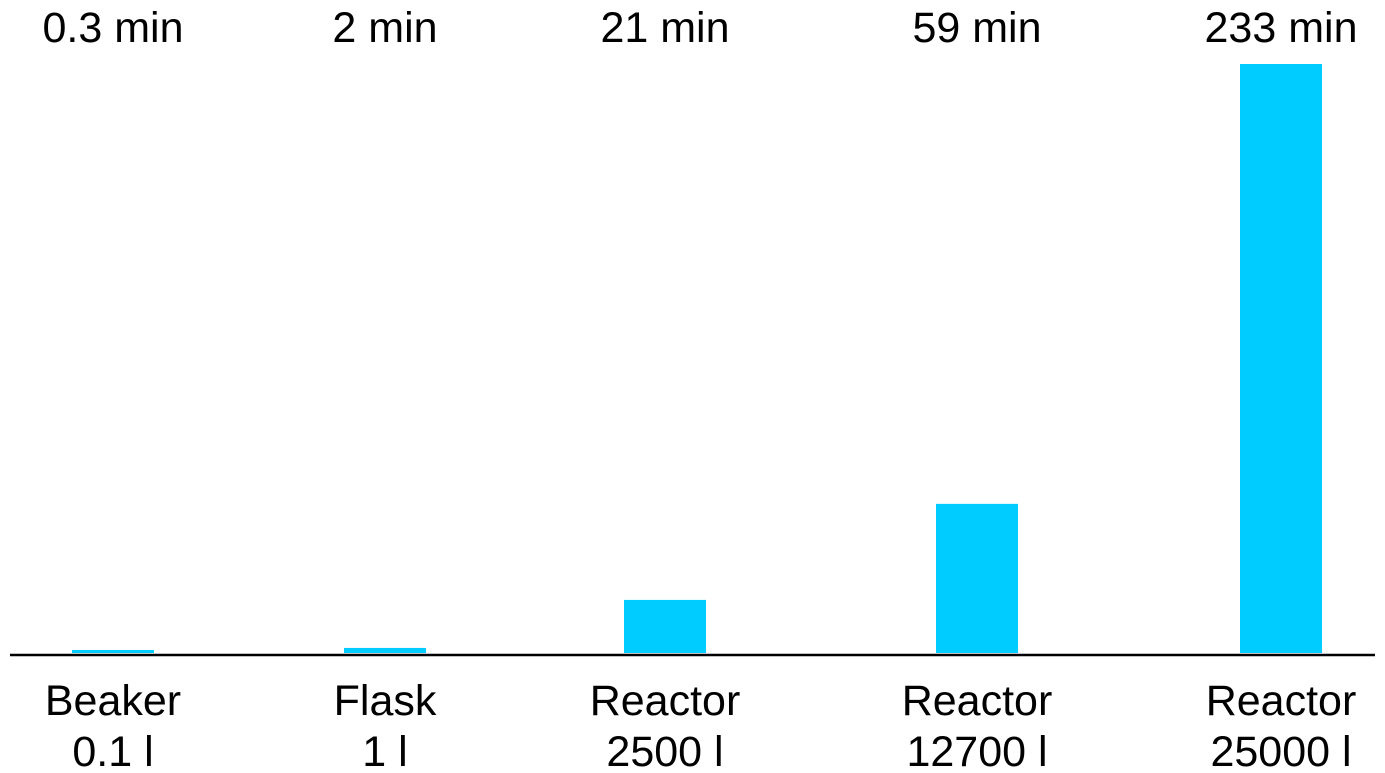 This screenshot has height=773, width=1385. What do you see at coordinates (112, 28) in the screenshot?
I see `value-label-0: 0.3 min` at bounding box center [112, 28].